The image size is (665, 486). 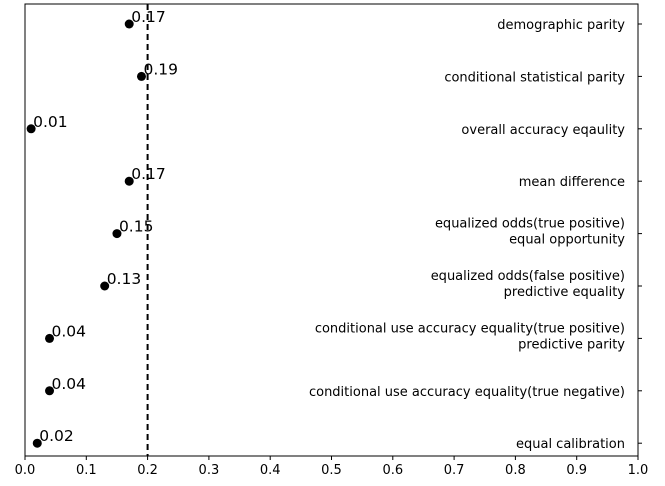 What do you see at coordinates (572, 182) in the screenshot?
I see `category-label: mean difference` at bounding box center [572, 182].